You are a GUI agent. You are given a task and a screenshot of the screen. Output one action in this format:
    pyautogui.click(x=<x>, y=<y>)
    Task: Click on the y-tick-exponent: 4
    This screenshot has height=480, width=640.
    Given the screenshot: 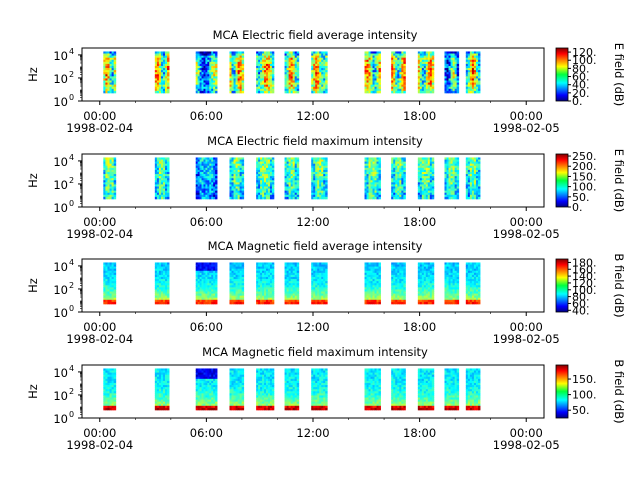 What is the action you would take?
    pyautogui.click(x=71, y=51)
    